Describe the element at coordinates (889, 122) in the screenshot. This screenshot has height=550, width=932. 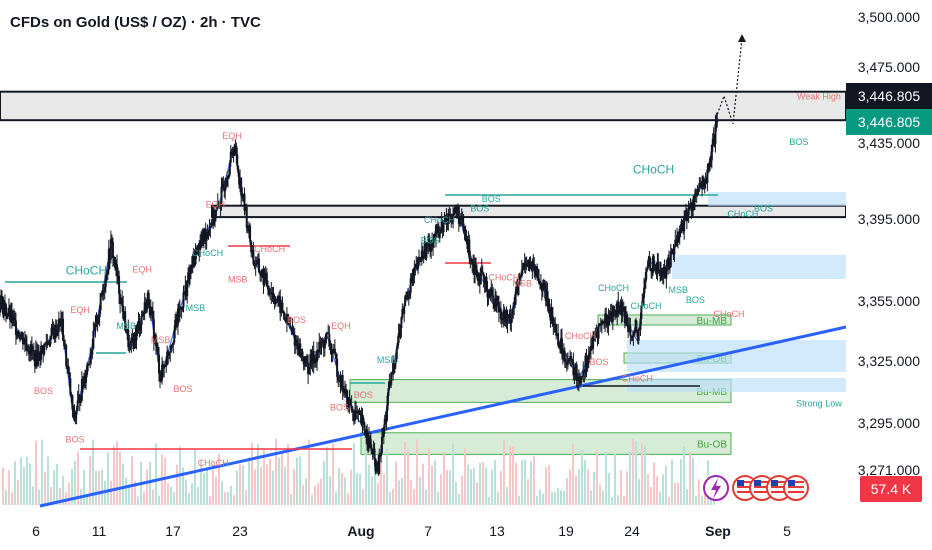
I see `price-tag-green: 3,446.805` at that location.